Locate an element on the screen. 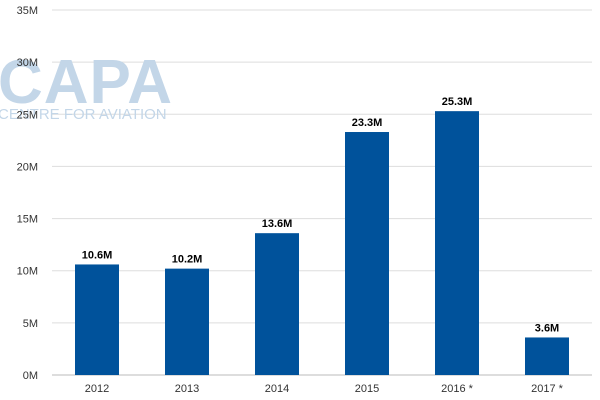  data-label: 23.3M is located at coordinates (367, 123).